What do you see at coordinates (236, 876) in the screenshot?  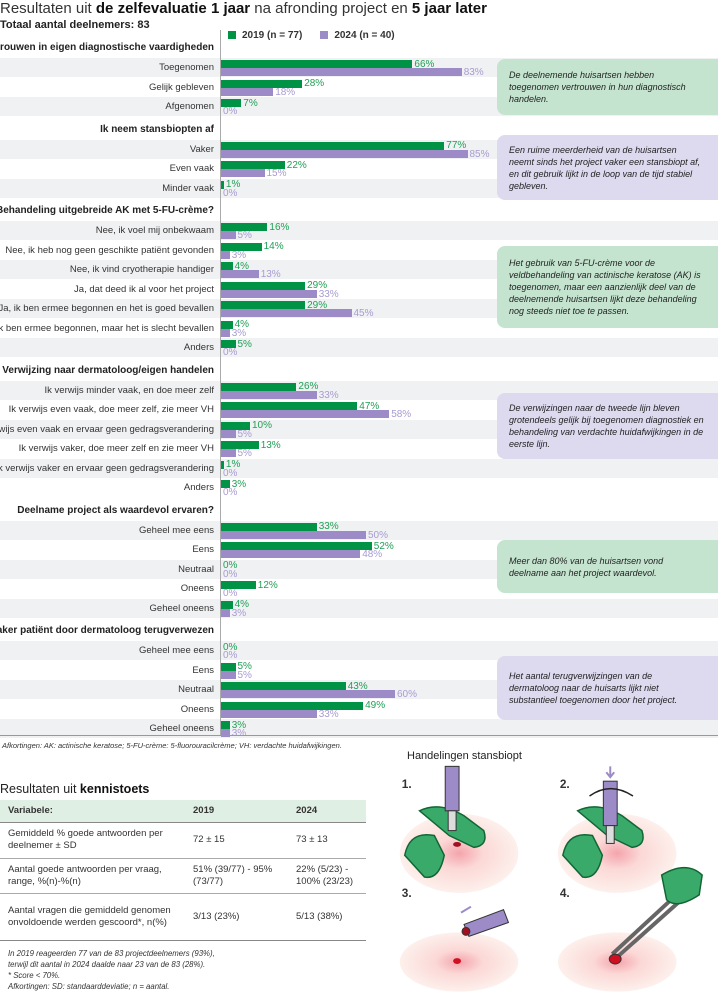 I see `table-cell: 51% (39/77) - 95% (73/77)` at bounding box center [236, 876].